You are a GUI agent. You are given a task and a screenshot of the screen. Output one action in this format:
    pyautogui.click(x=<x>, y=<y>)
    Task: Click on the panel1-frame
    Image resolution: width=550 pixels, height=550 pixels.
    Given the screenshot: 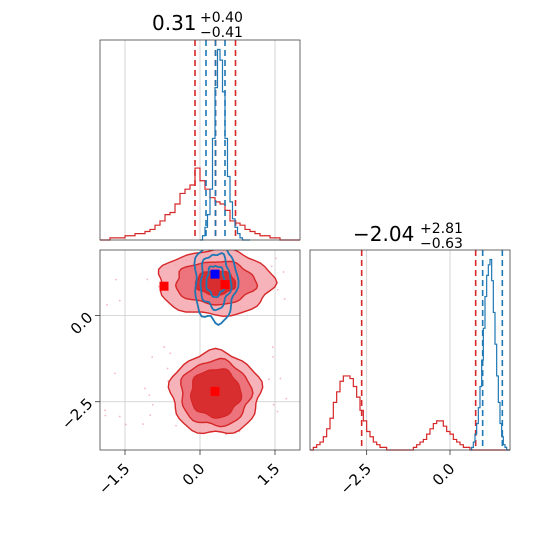 What is the action you would take?
    pyautogui.click(x=200, y=140)
    